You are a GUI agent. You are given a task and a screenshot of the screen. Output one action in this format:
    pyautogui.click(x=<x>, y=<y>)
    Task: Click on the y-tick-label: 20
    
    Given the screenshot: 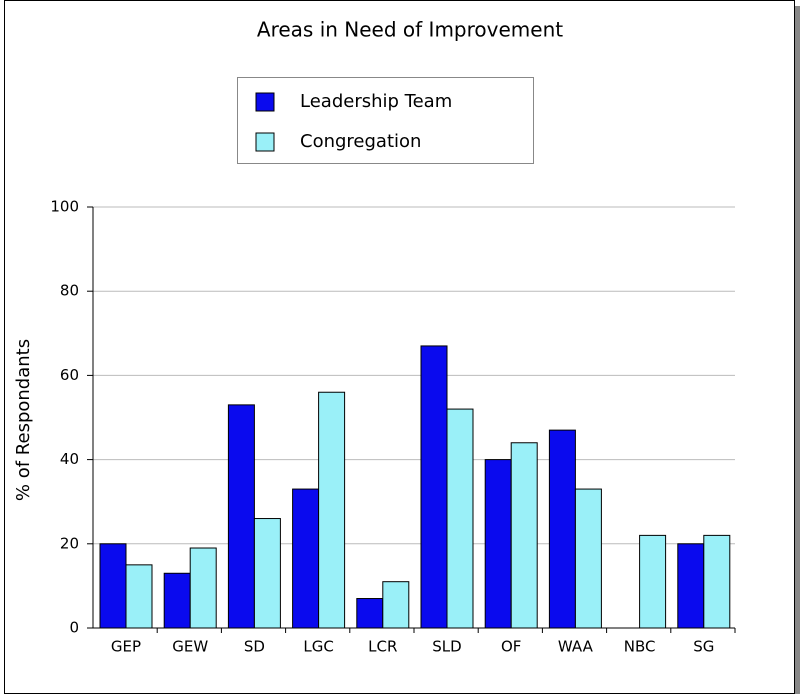 What is the action you would take?
    pyautogui.click(x=69, y=543)
    